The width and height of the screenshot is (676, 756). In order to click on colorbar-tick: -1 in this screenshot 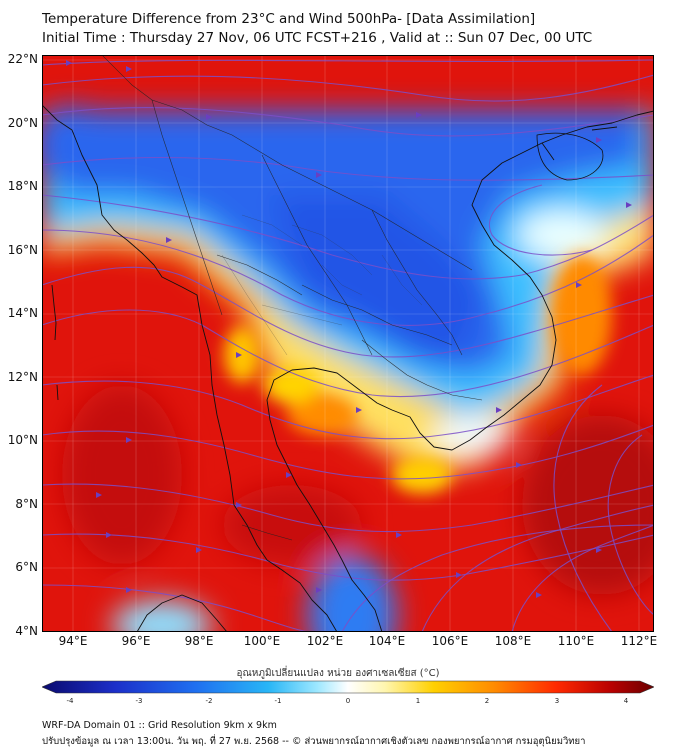, I will do `click(278, 701)`.